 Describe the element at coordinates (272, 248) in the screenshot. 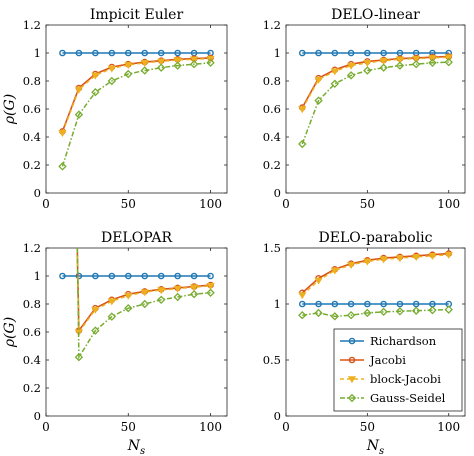

I see `y-tick-label: 1.5` at that location.